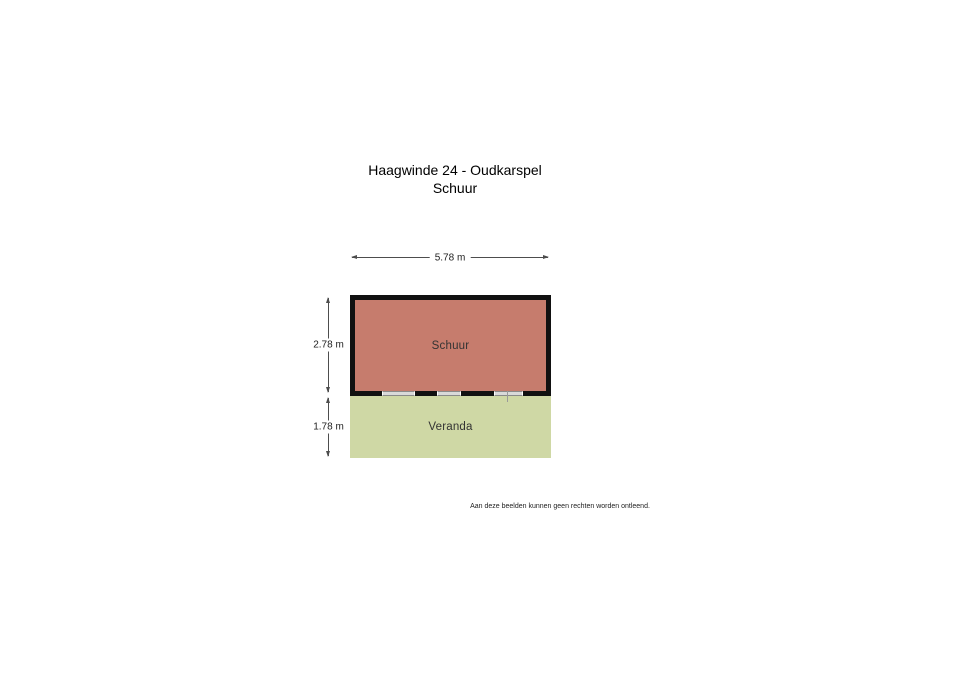 This screenshot has width=960, height=679. What do you see at coordinates (546, 257) in the screenshot?
I see `arrow-right-icon` at bounding box center [546, 257].